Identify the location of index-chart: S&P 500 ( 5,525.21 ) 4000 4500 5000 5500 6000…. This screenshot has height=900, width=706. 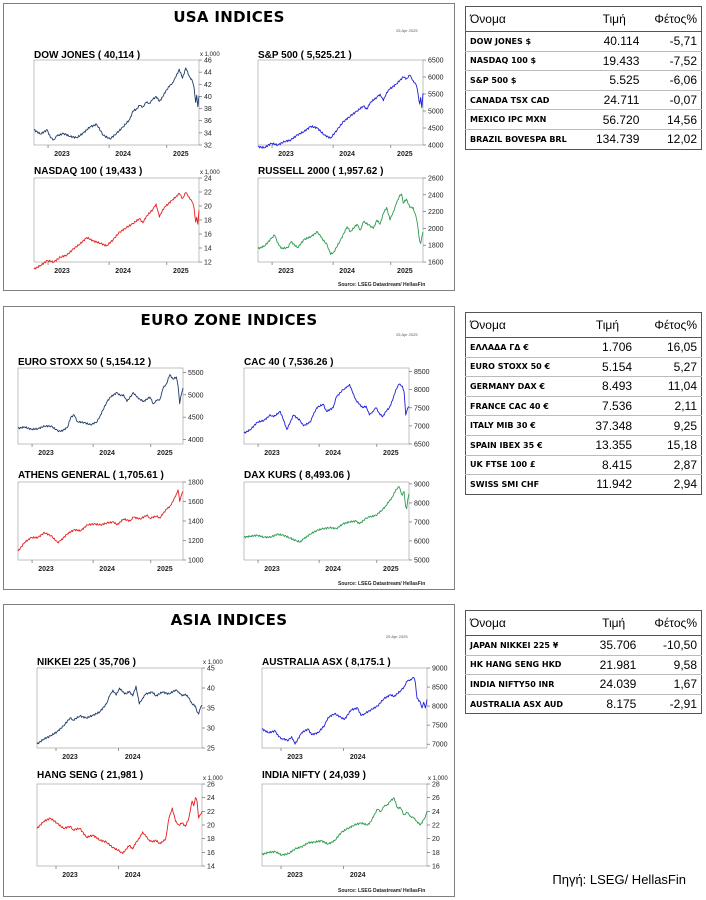
(350, 104).